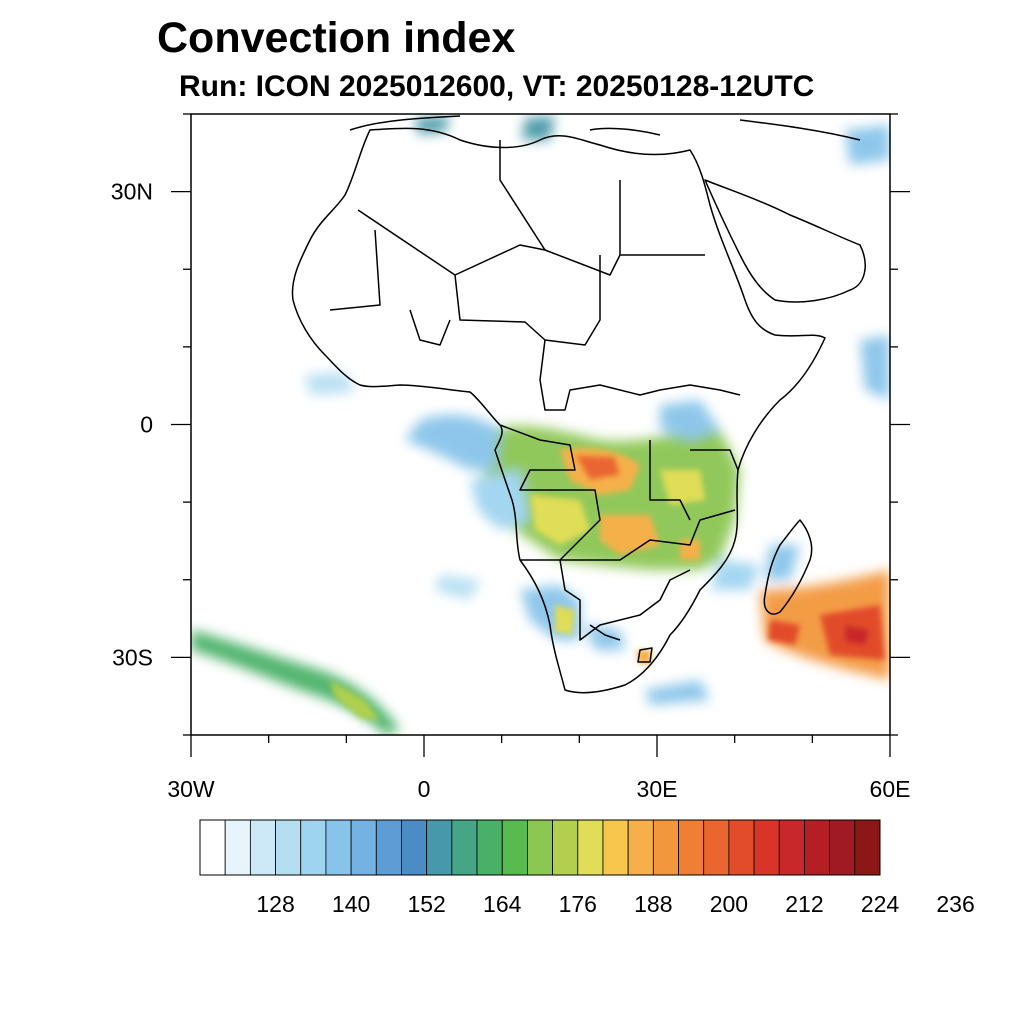 This screenshot has width=1024, height=1024. Describe the element at coordinates (424, 789) in the screenshot. I see `lon-tick-label: 0` at that location.